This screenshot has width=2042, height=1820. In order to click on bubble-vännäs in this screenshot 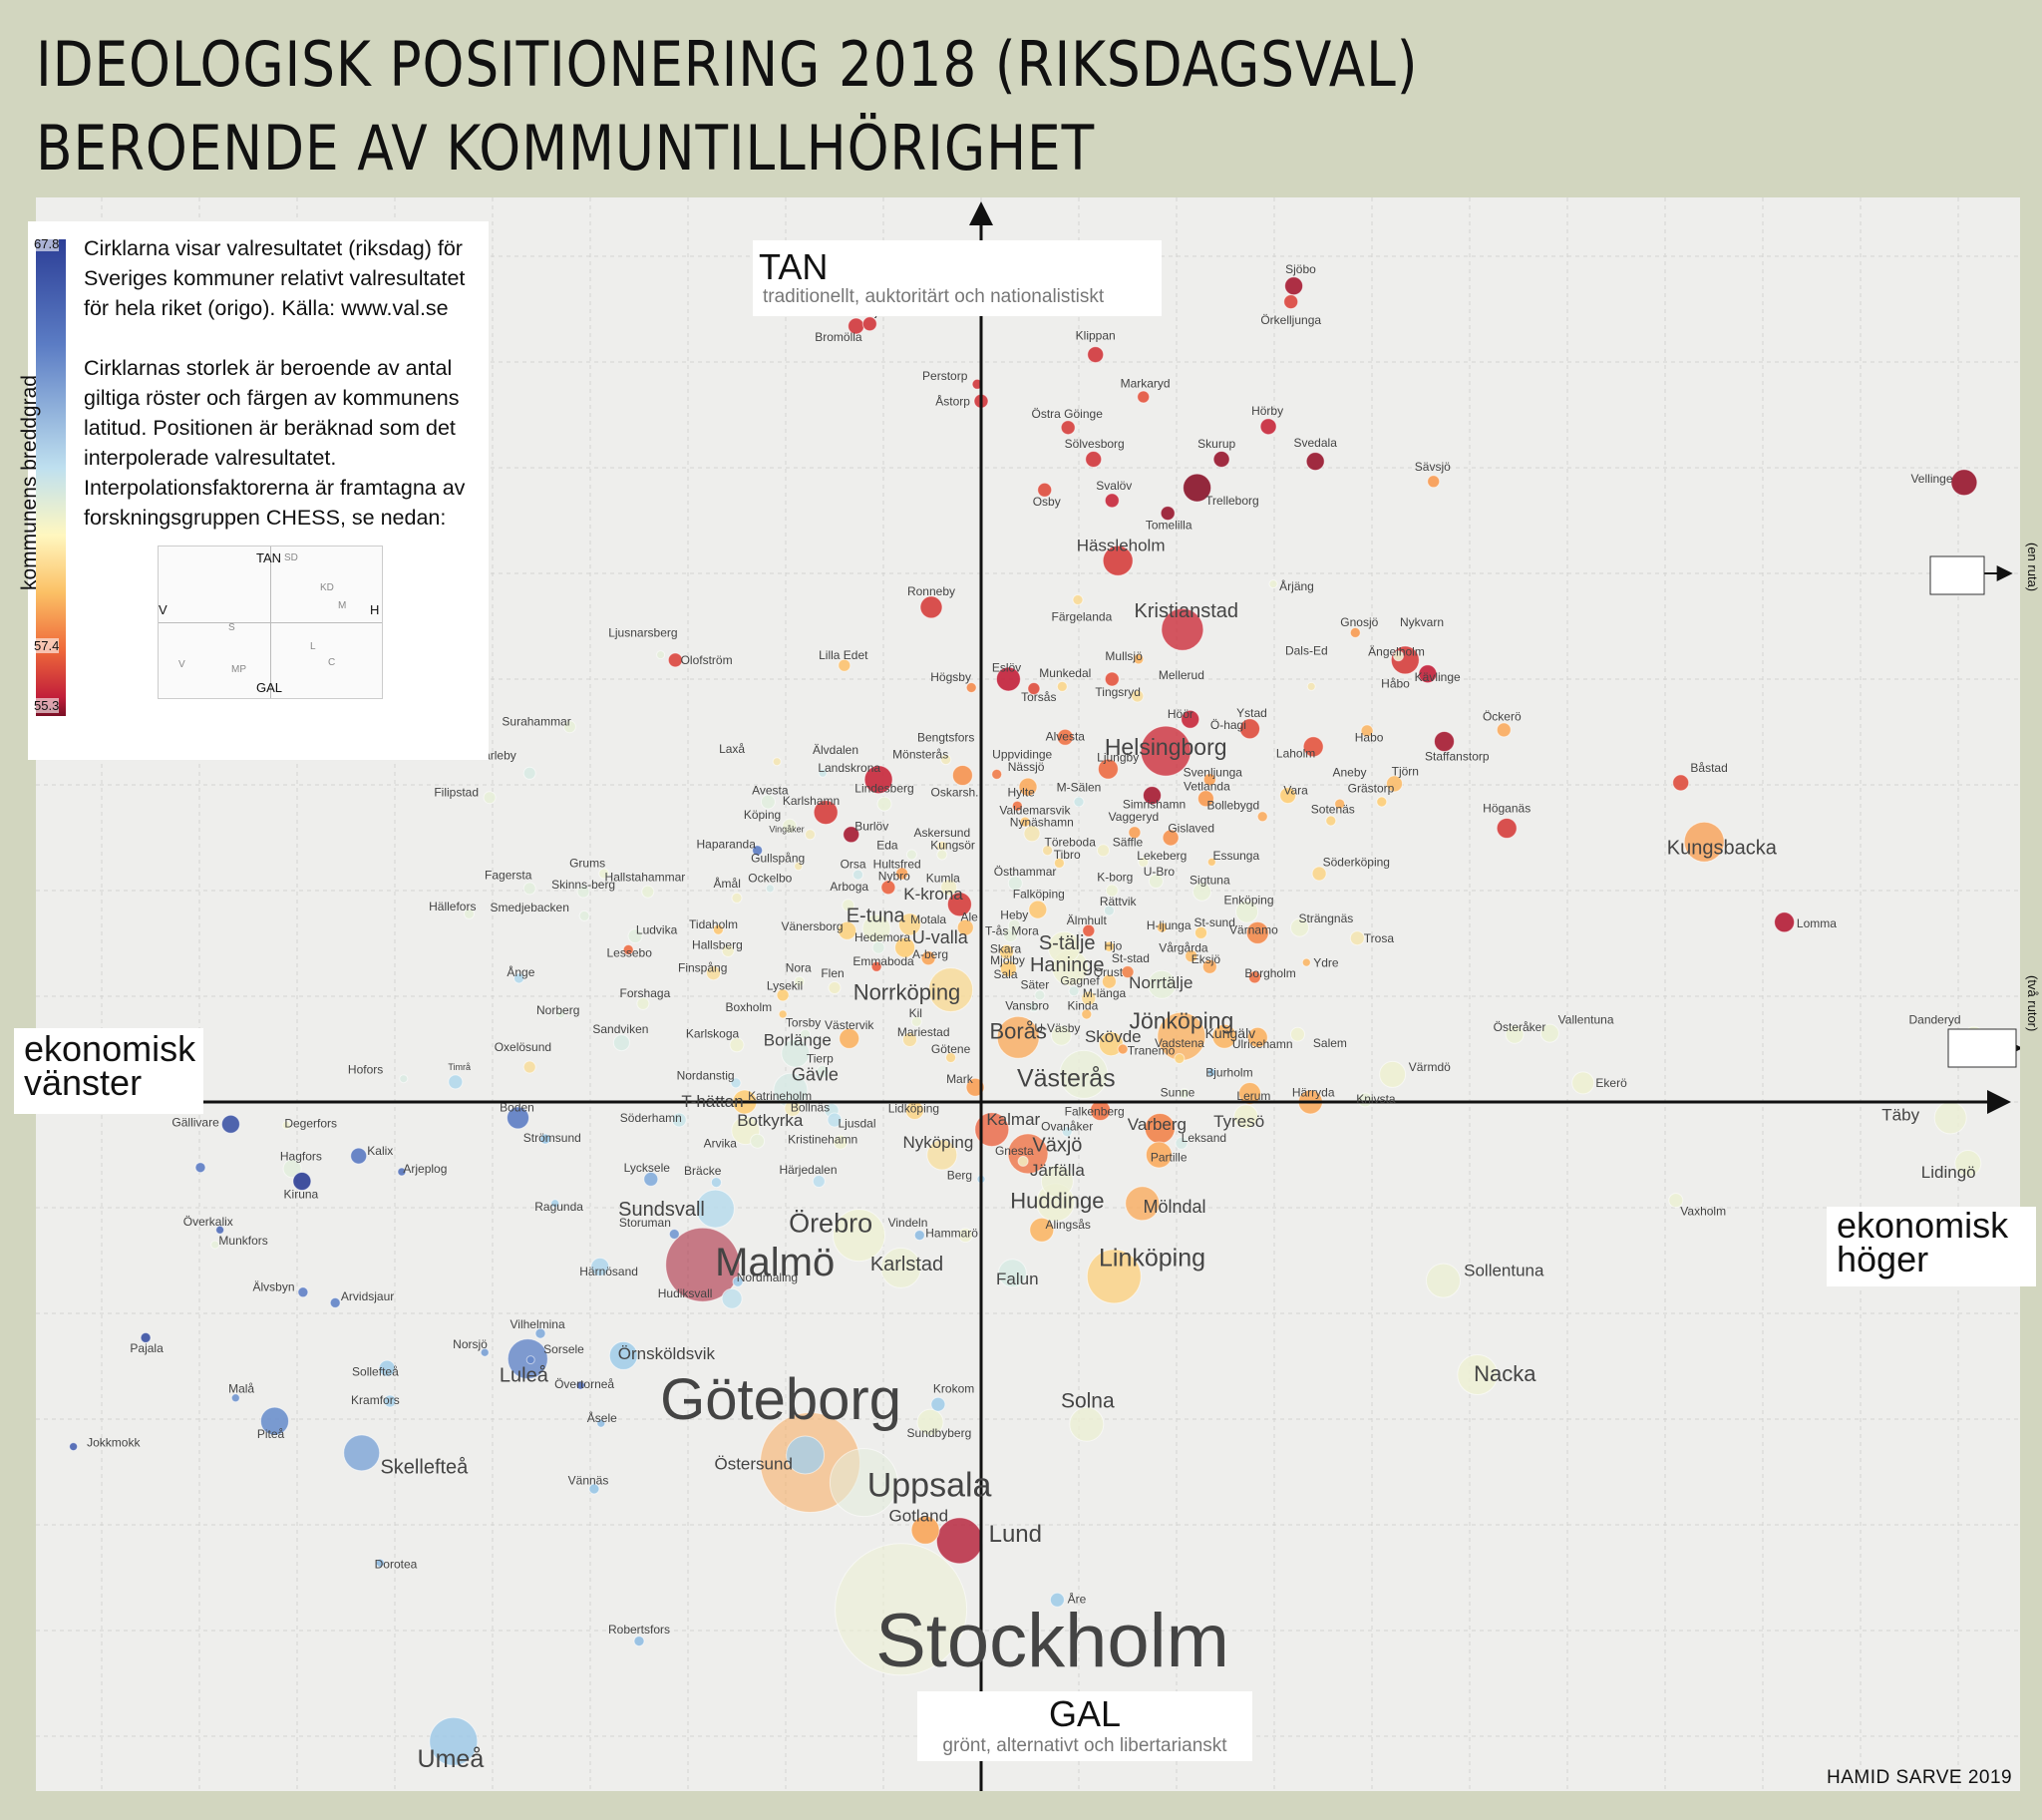, I will do `click(594, 1489)`.